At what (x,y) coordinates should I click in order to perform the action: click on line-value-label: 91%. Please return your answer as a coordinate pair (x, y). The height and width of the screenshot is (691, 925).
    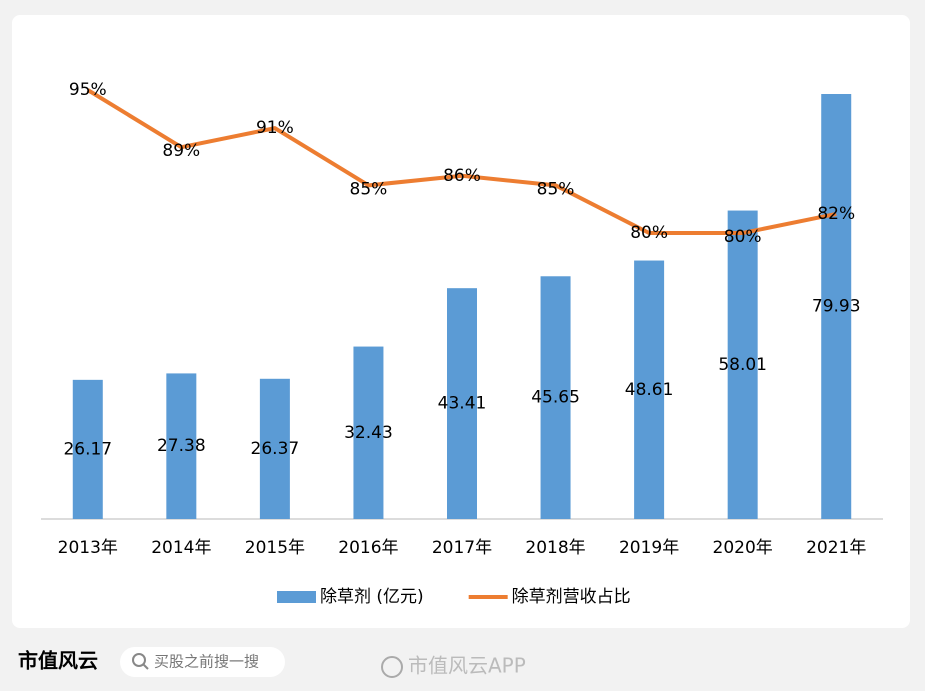
    Looking at the image, I should click on (275, 128).